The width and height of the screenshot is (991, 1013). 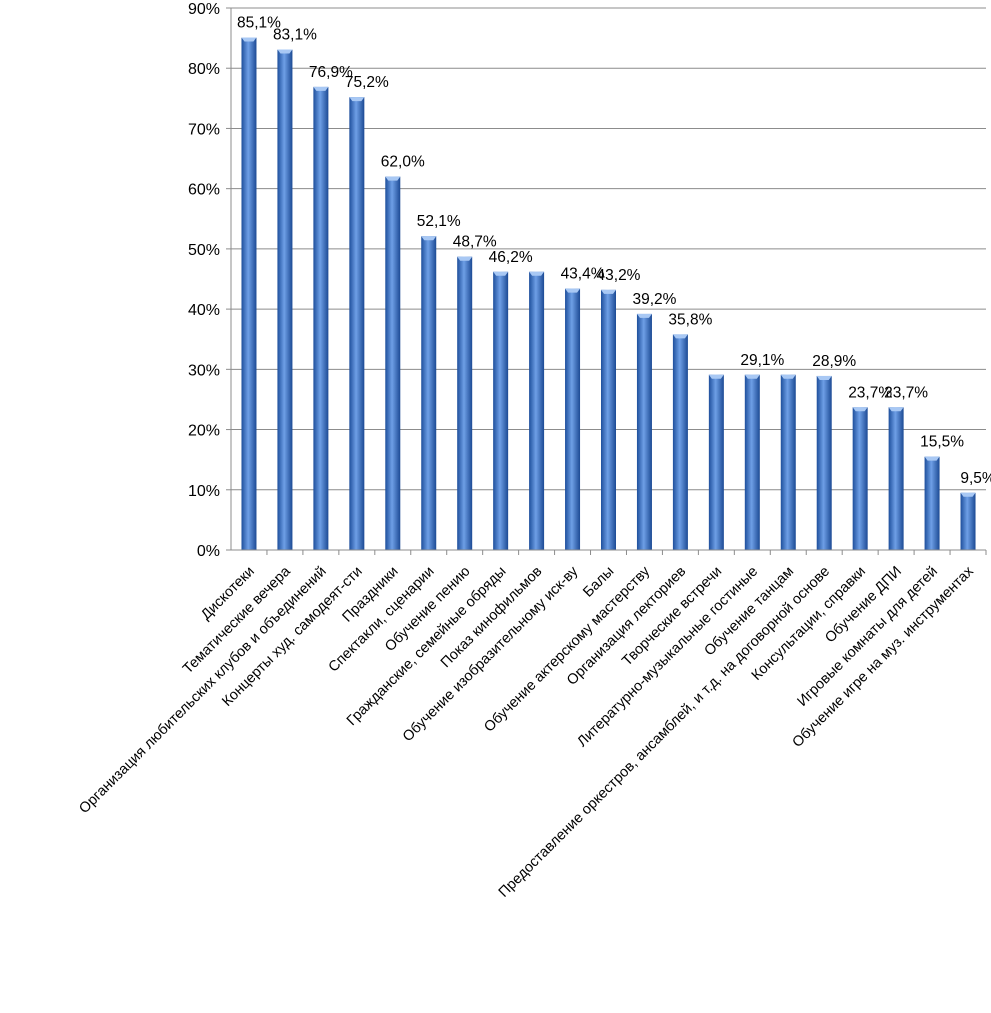 What do you see at coordinates (942, 442) in the screenshot?
I see `data-label: 15,5%` at bounding box center [942, 442].